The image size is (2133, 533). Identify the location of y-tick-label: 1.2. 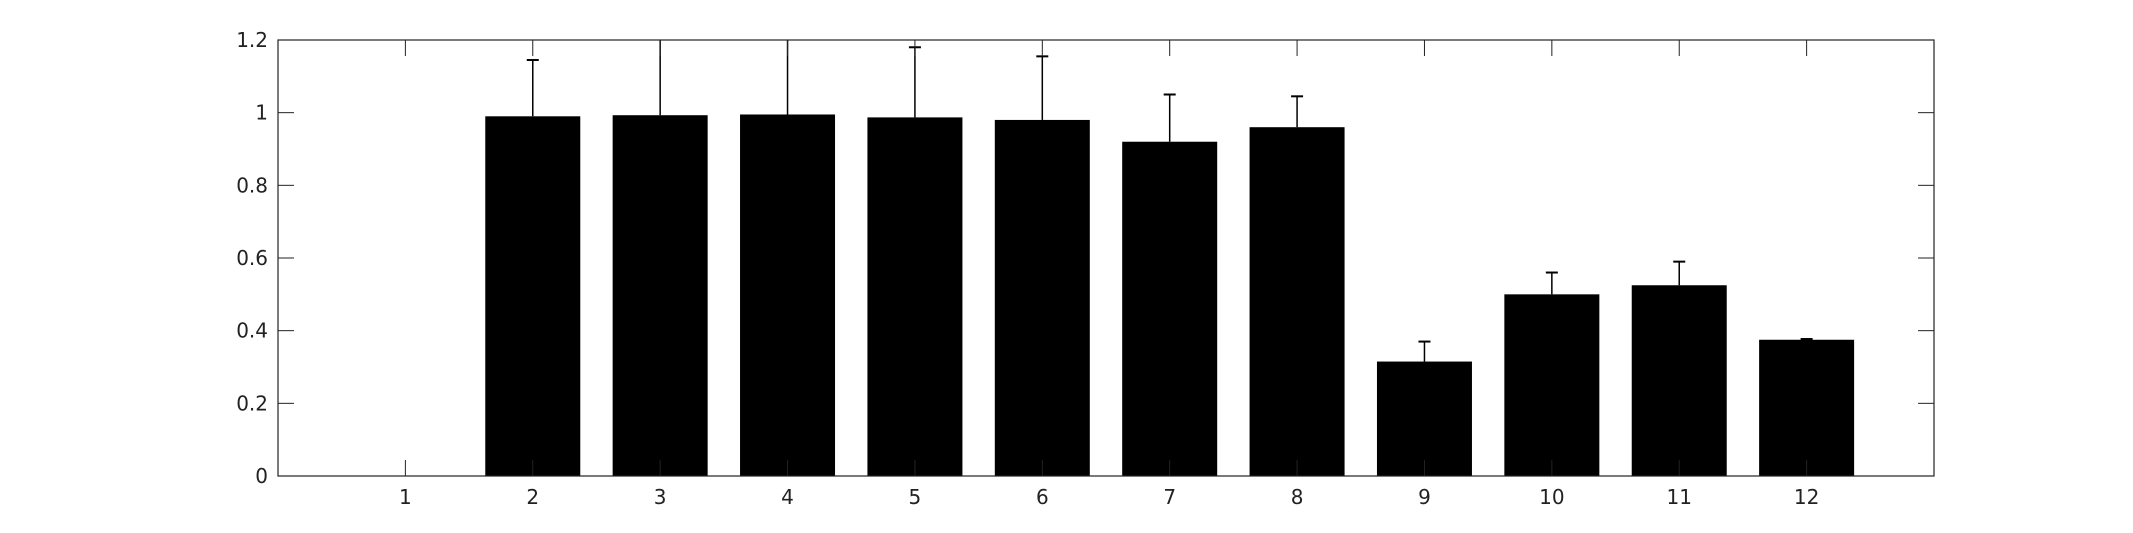
(252, 40).